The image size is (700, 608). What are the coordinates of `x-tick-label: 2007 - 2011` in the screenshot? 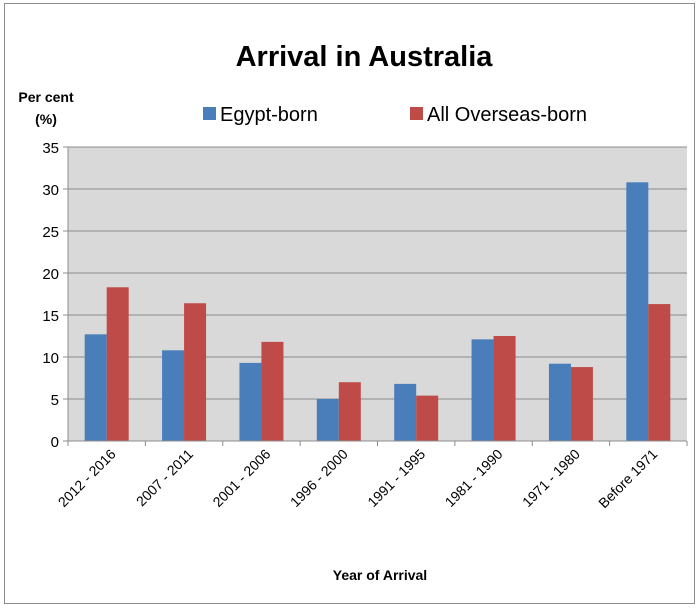 It's located at (165, 478).